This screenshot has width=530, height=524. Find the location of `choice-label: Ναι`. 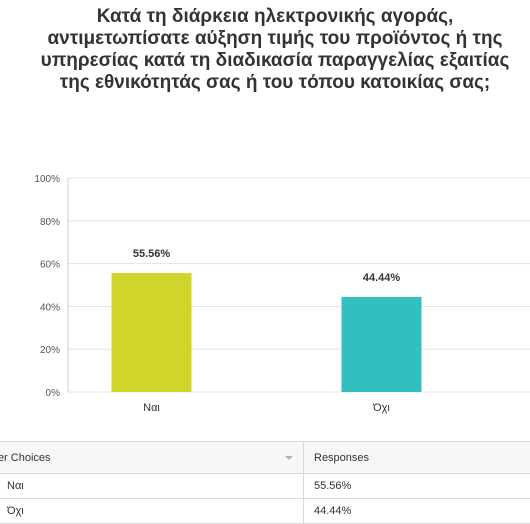

choice-label: Ναι is located at coordinates (15, 486).